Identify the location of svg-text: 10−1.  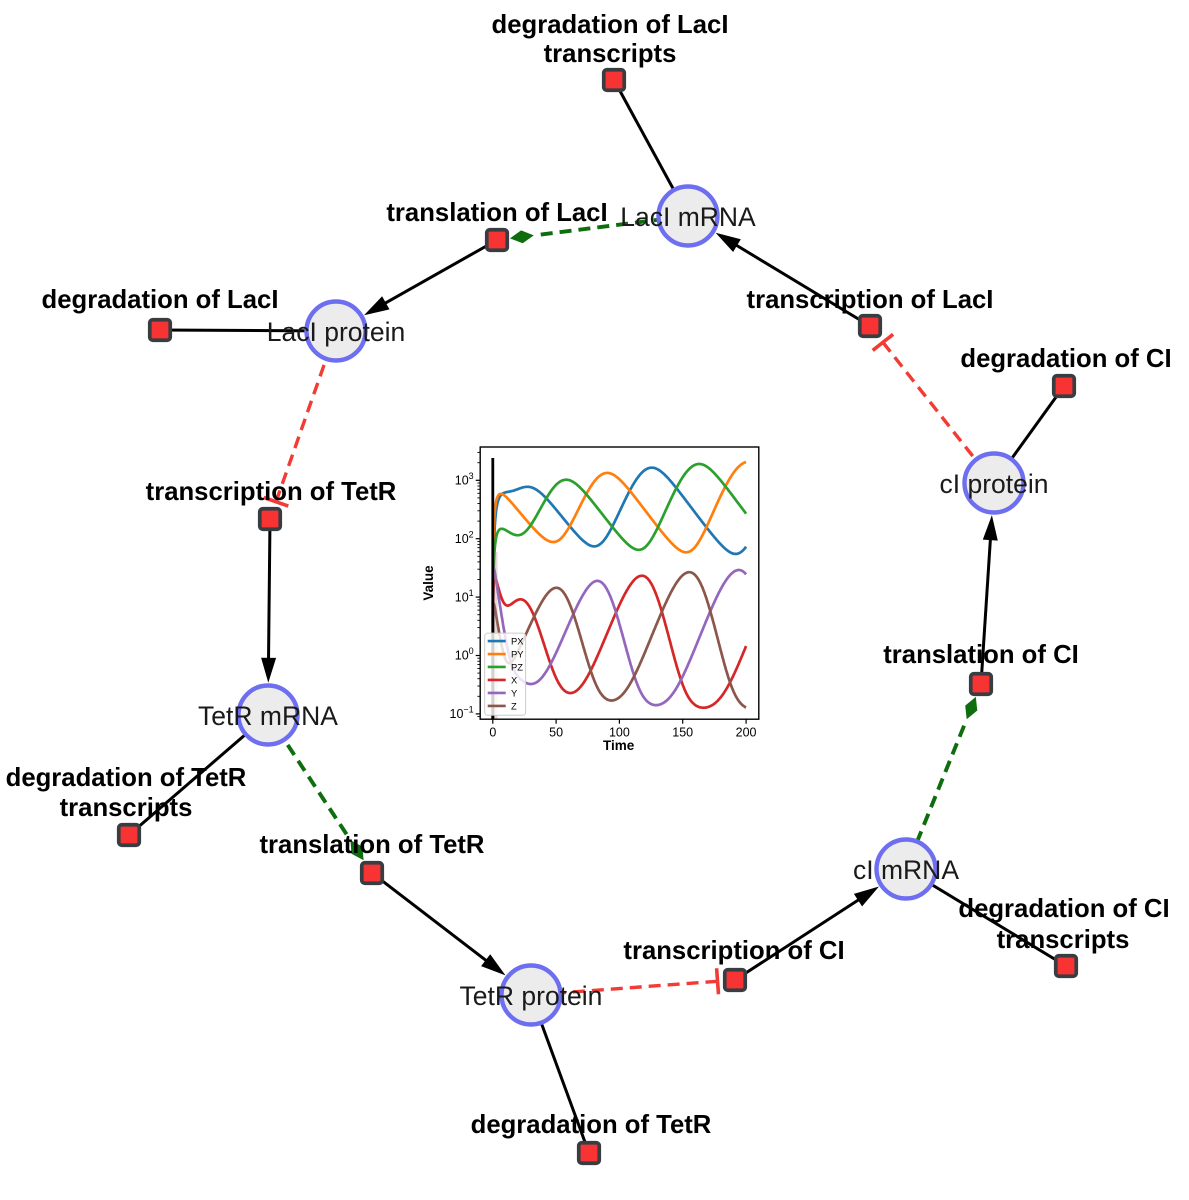
(462, 713).